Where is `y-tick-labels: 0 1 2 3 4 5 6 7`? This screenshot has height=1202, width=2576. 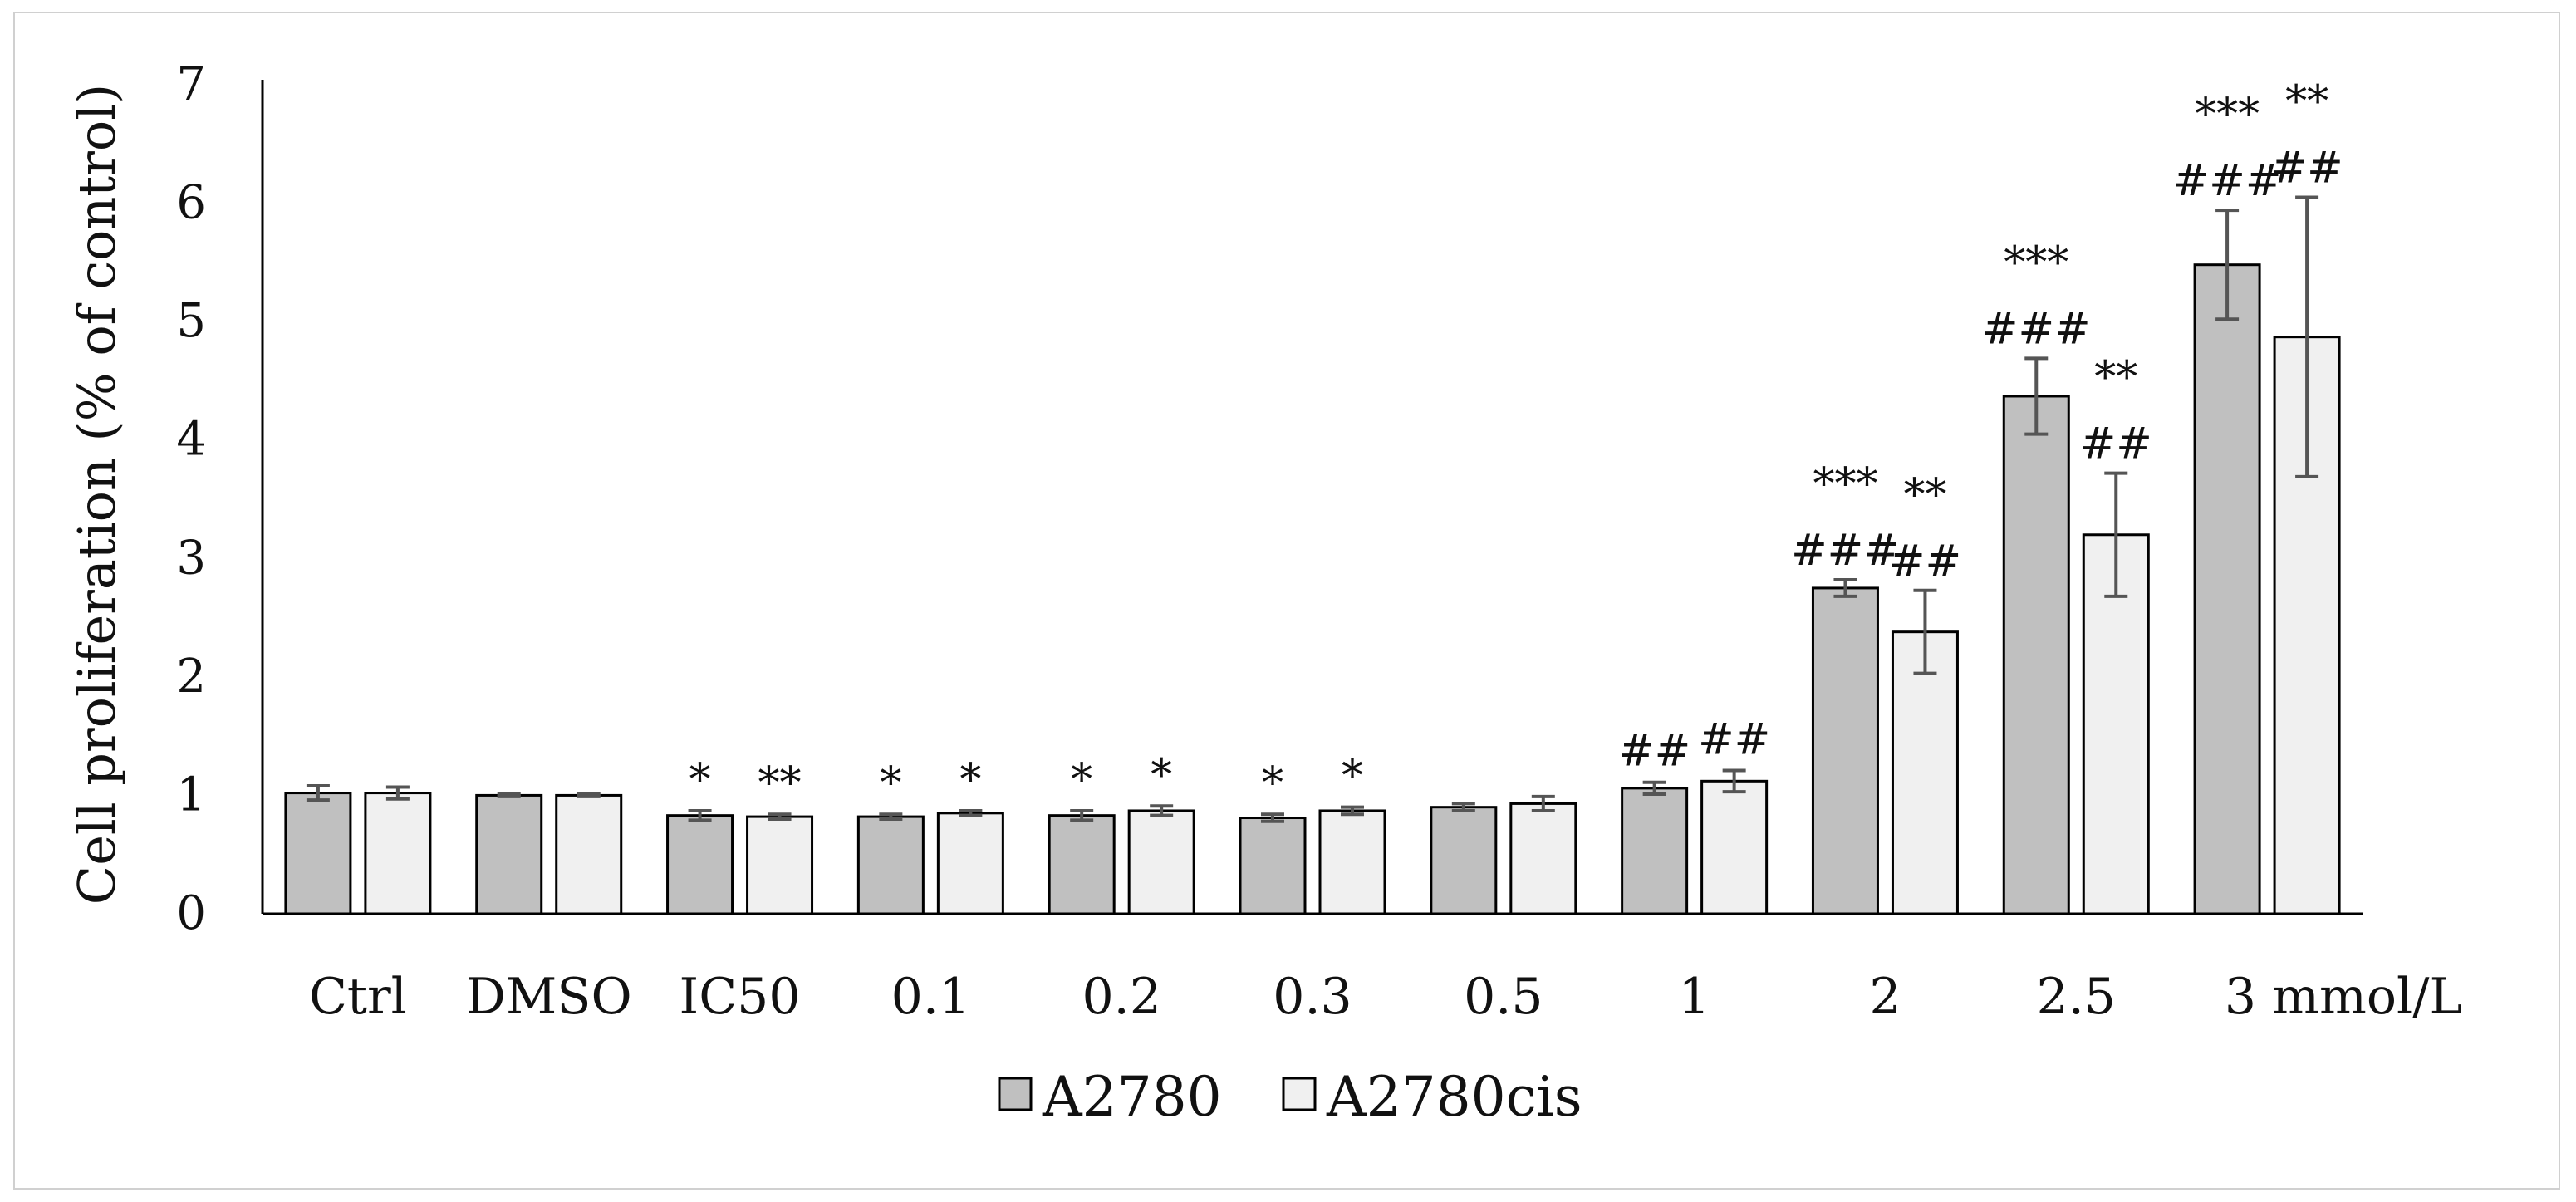
y-tick-labels: 0 1 2 3 4 5 6 7 is located at coordinates (191, 499).